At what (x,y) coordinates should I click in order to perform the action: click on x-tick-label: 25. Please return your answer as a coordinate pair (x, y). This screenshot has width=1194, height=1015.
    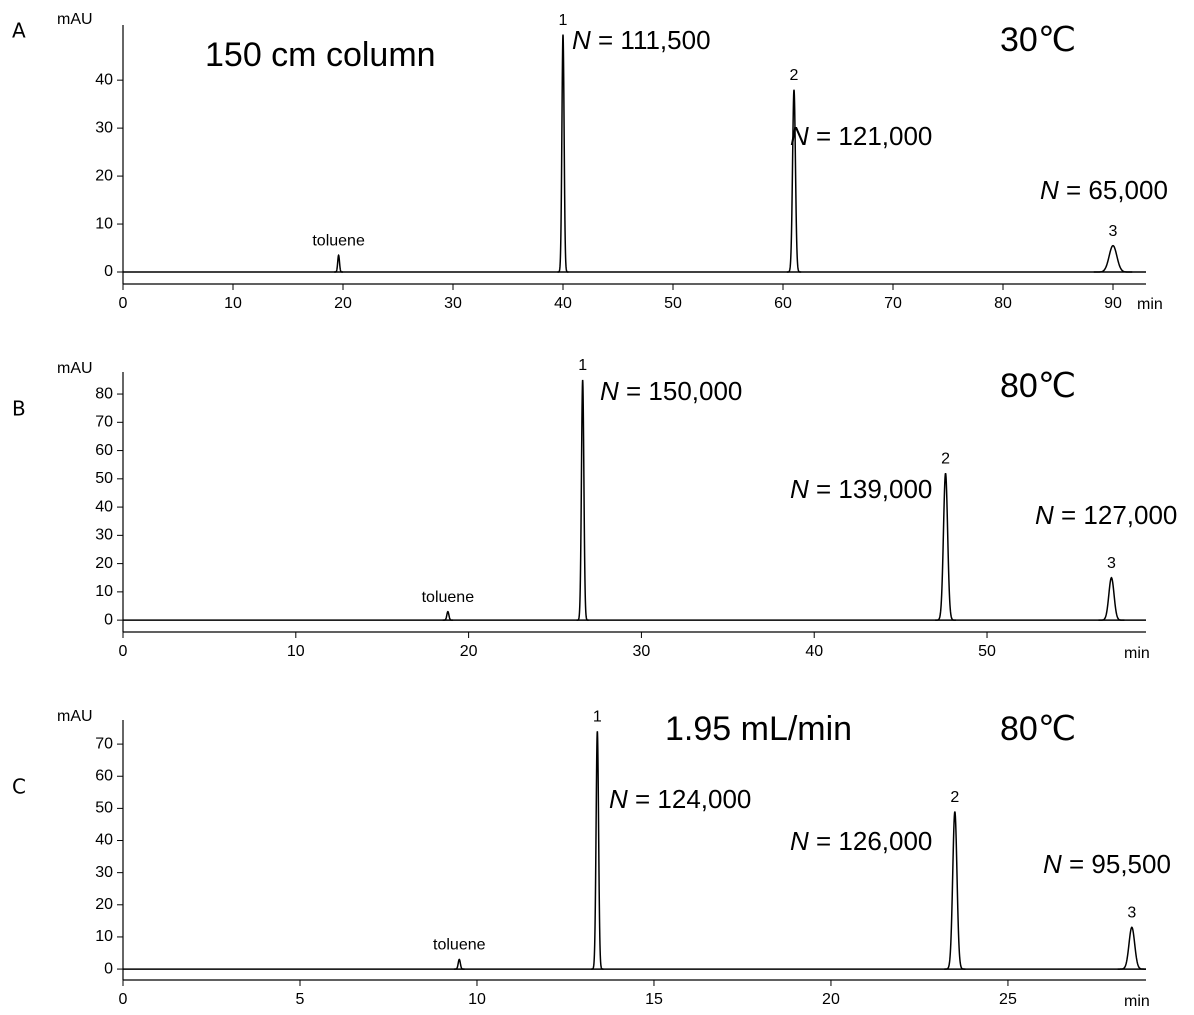
    Looking at the image, I should click on (1008, 999).